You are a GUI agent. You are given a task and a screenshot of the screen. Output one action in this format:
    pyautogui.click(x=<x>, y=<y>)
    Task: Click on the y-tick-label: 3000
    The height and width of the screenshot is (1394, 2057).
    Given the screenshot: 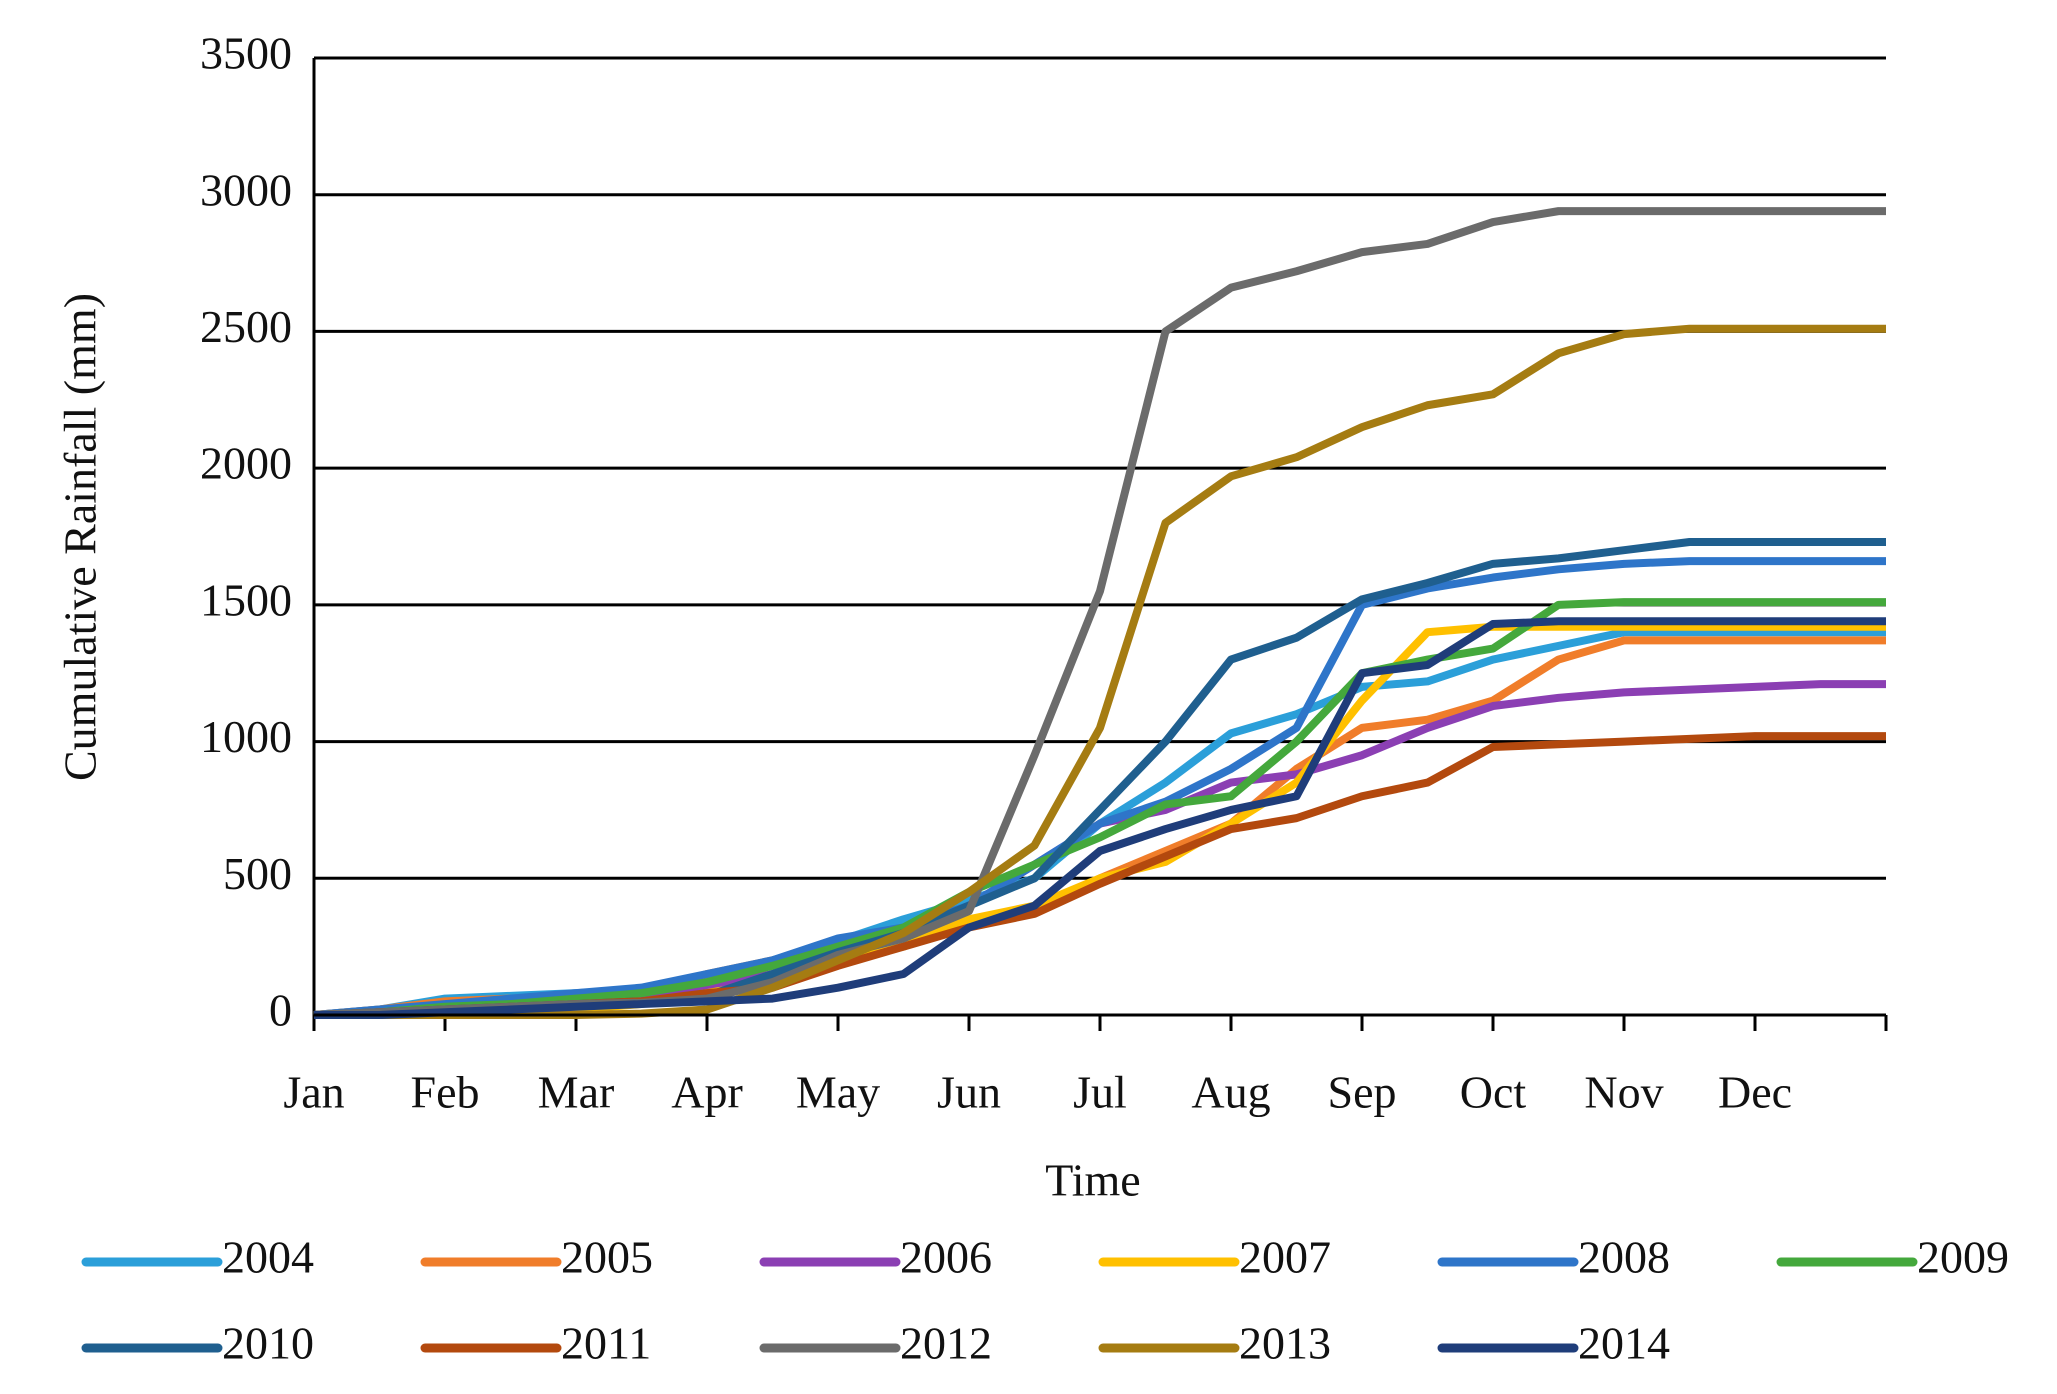 What is the action you would take?
    pyautogui.click(x=246, y=189)
    